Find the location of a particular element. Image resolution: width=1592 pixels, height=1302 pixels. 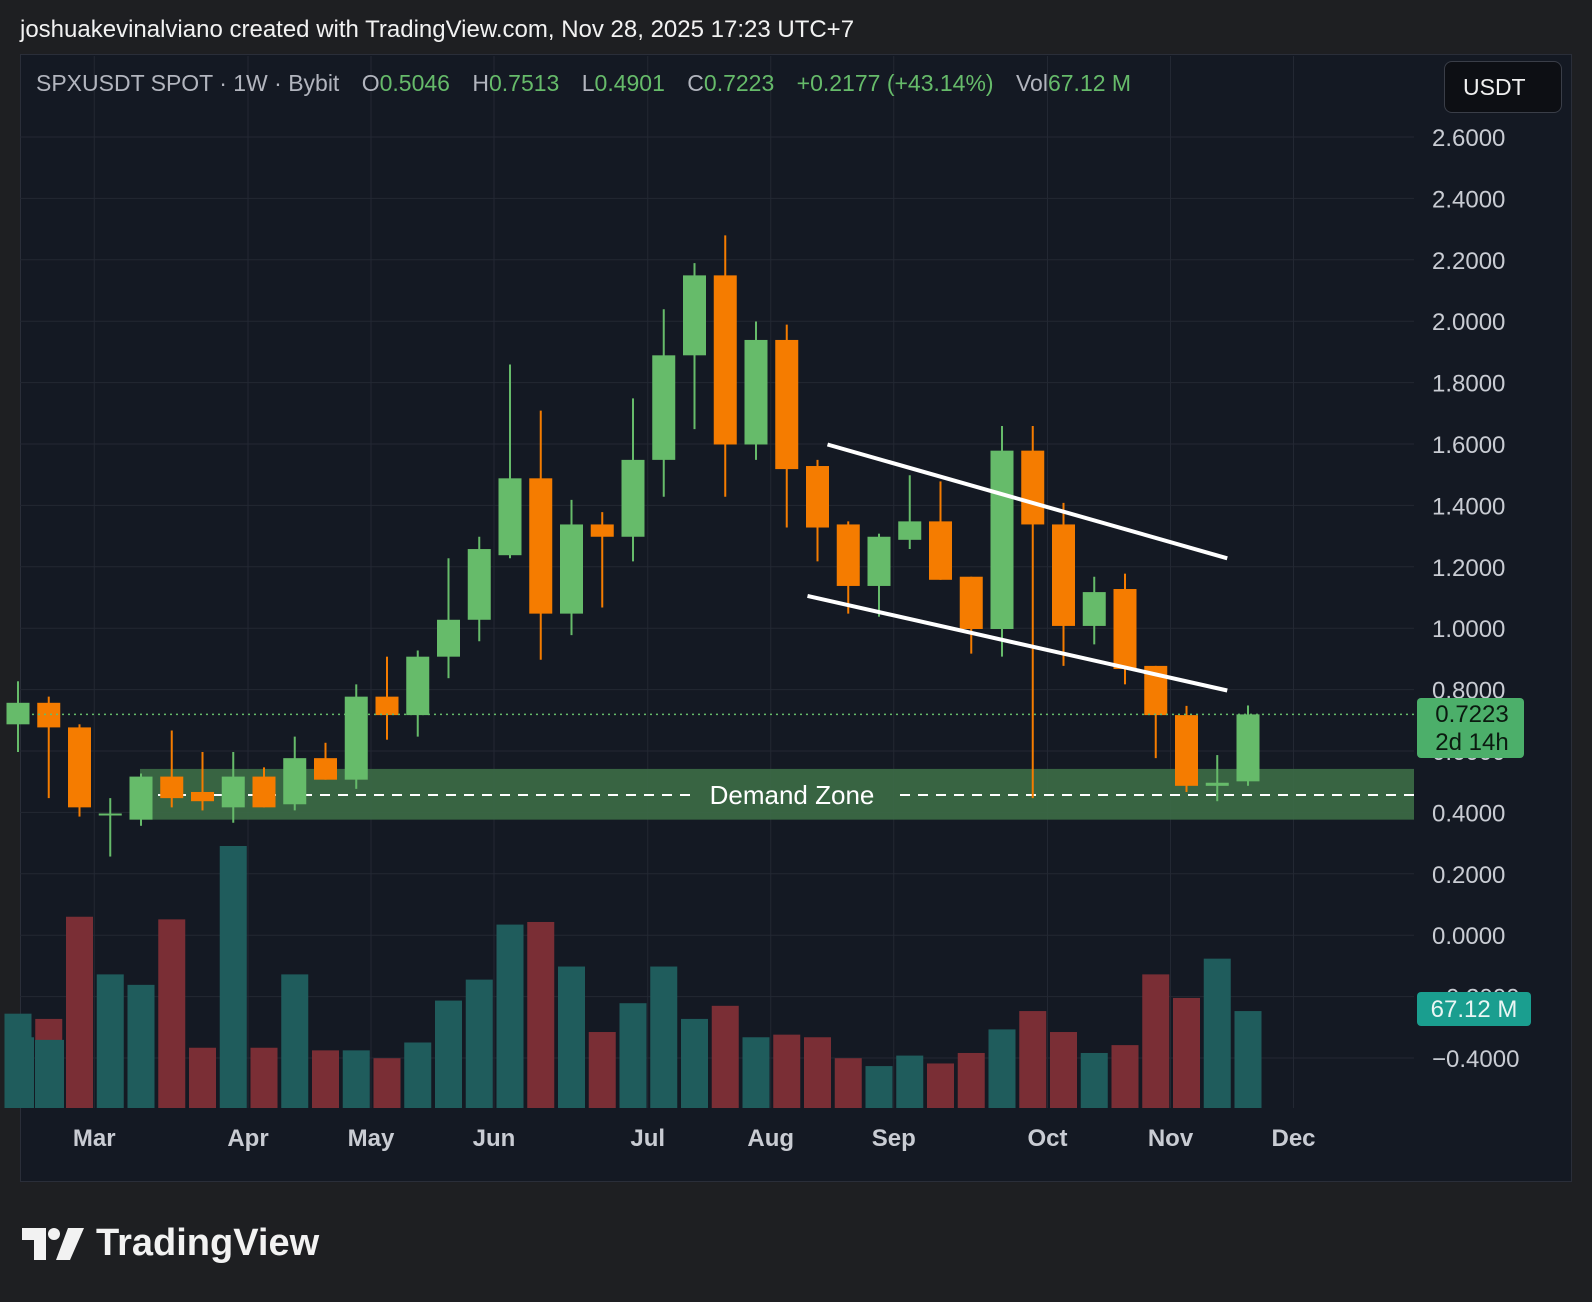

current-price-badge is located at coordinates (1470, 728).